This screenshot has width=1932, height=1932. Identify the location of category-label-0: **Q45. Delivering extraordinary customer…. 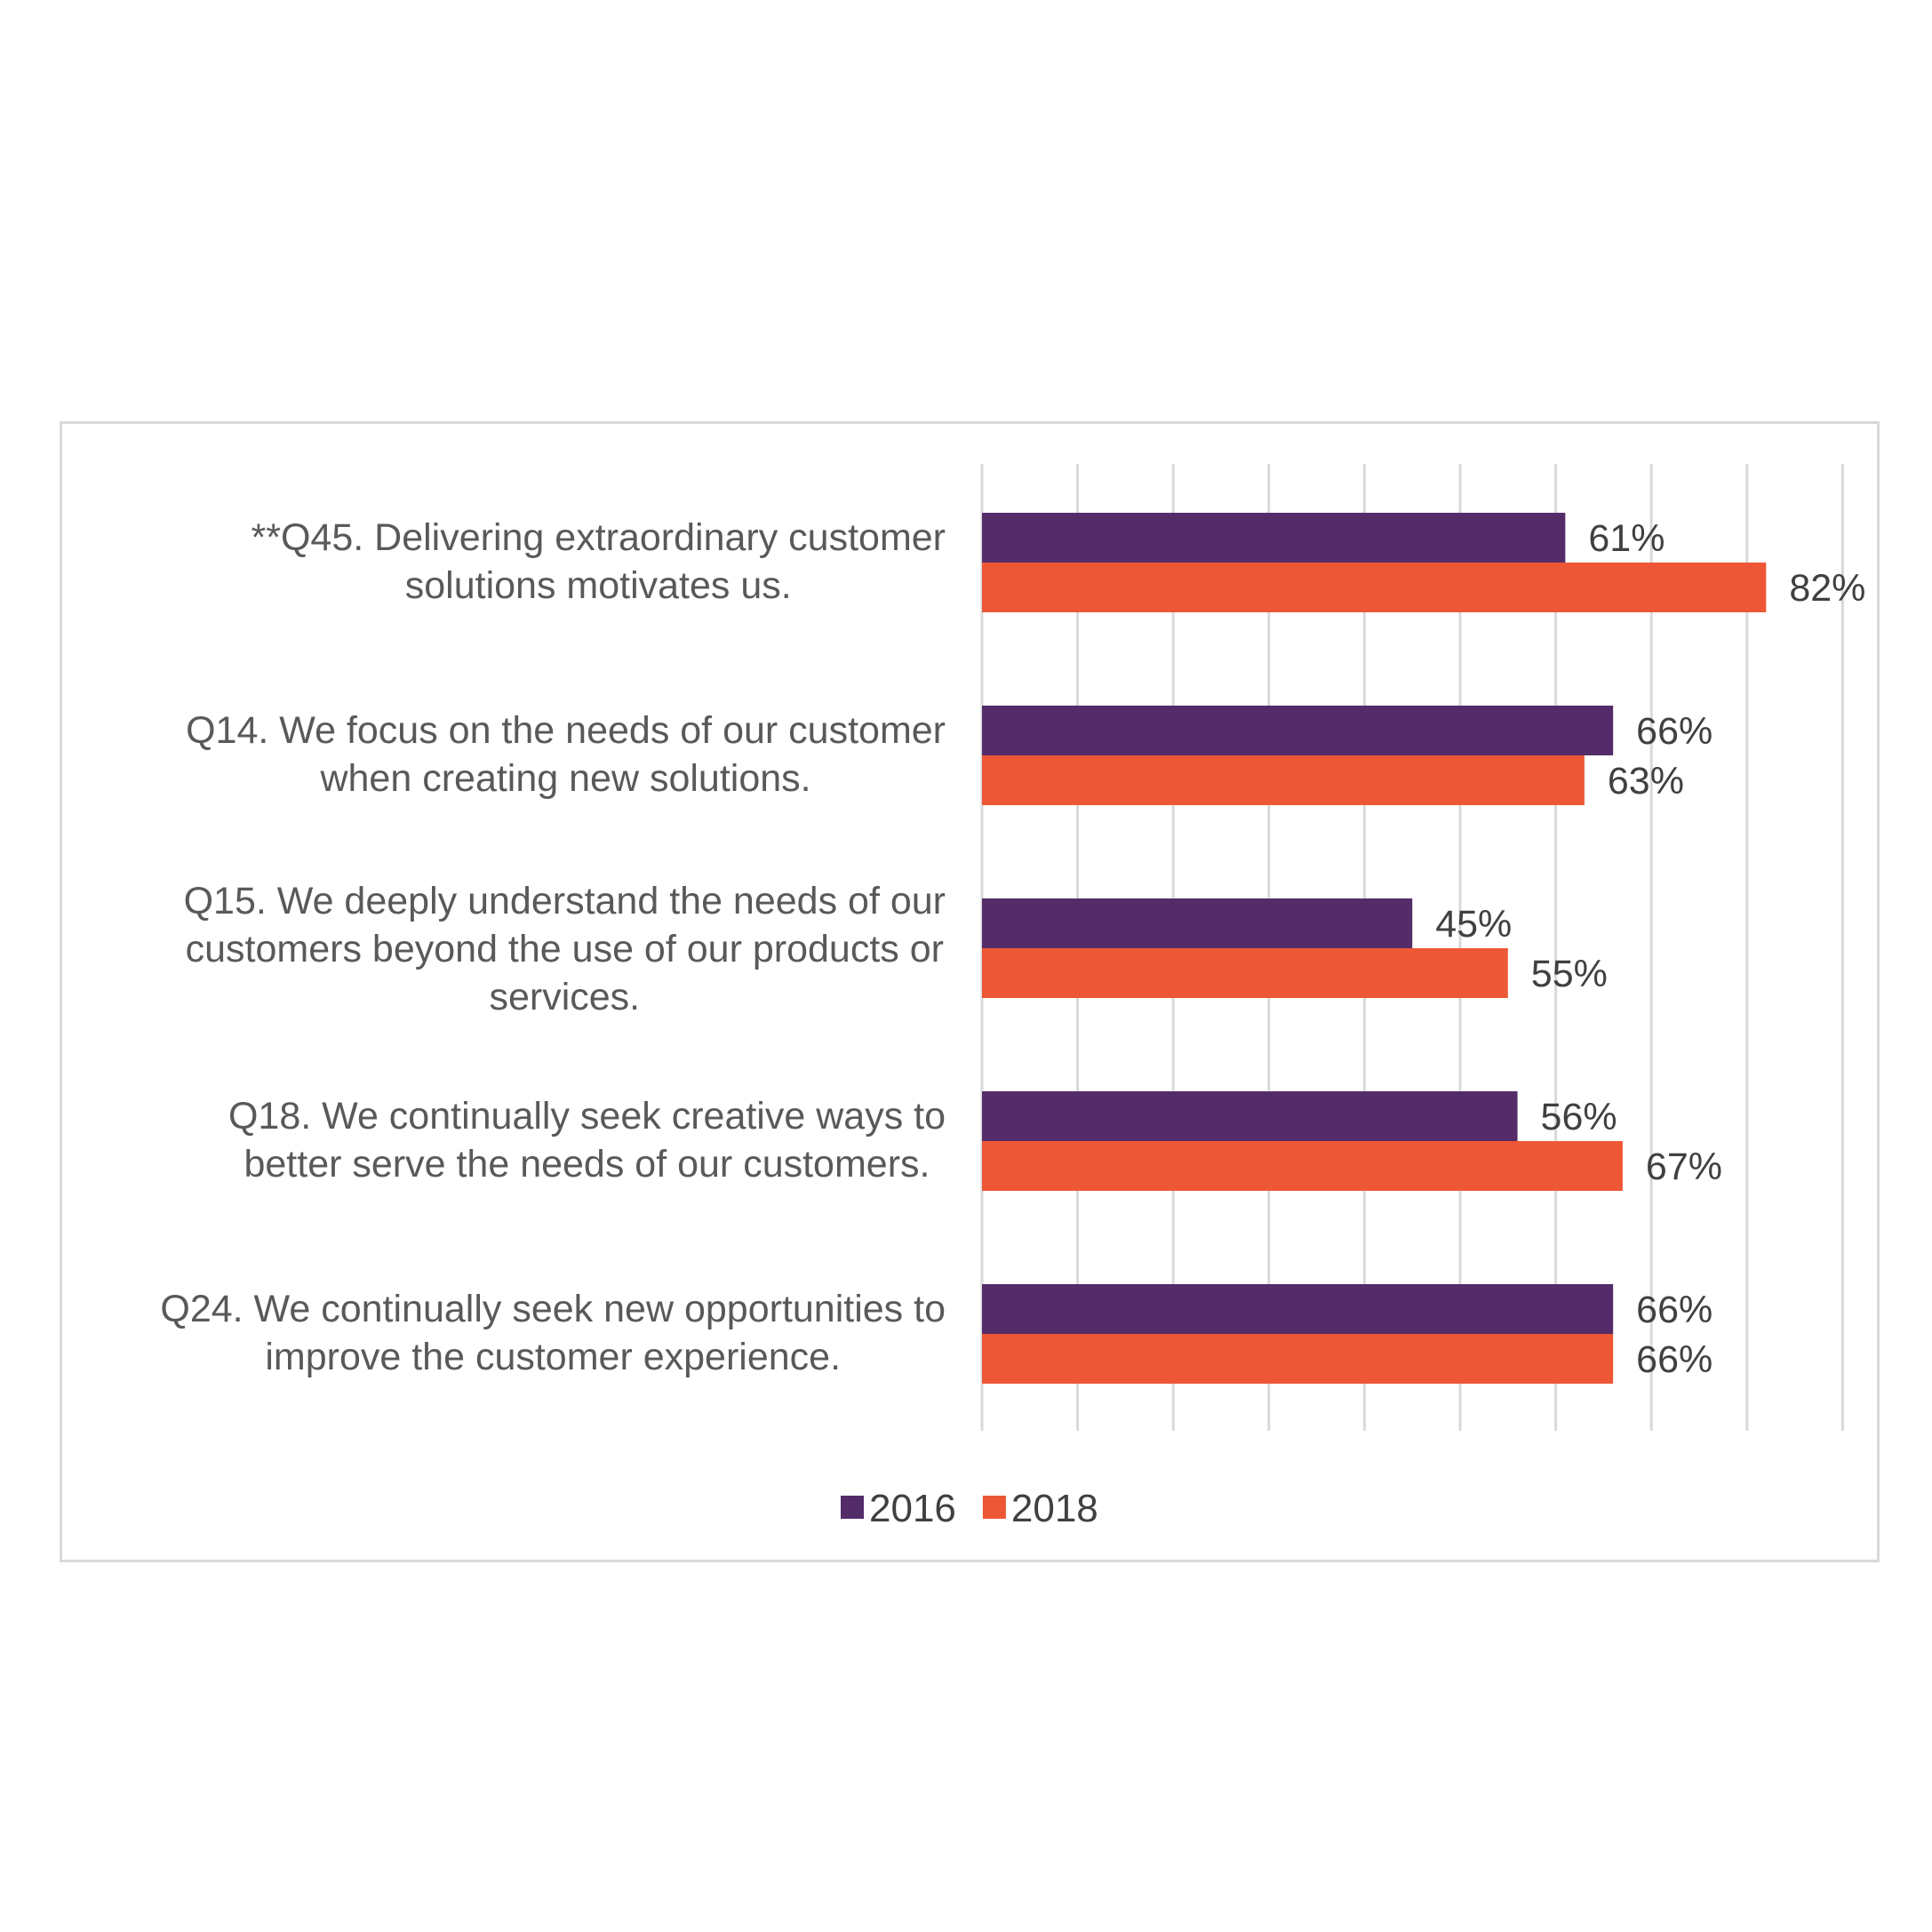
(598, 561).